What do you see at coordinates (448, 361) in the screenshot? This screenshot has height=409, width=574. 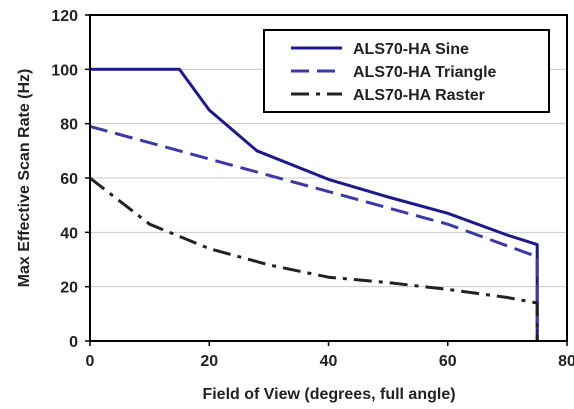 I see `x-tick-label: 60` at bounding box center [448, 361].